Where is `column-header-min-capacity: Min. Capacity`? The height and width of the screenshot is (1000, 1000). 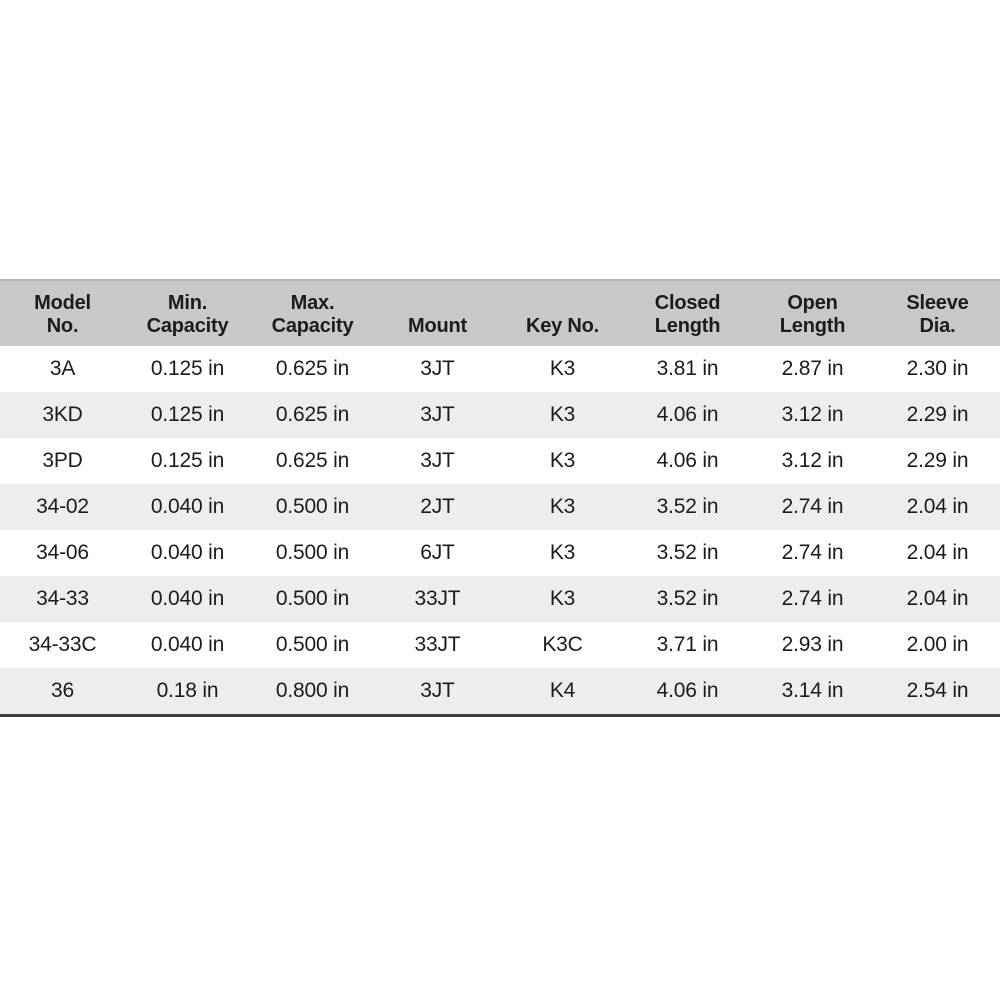
column-header-min-capacity: Min. Capacity is located at coordinates (187, 314).